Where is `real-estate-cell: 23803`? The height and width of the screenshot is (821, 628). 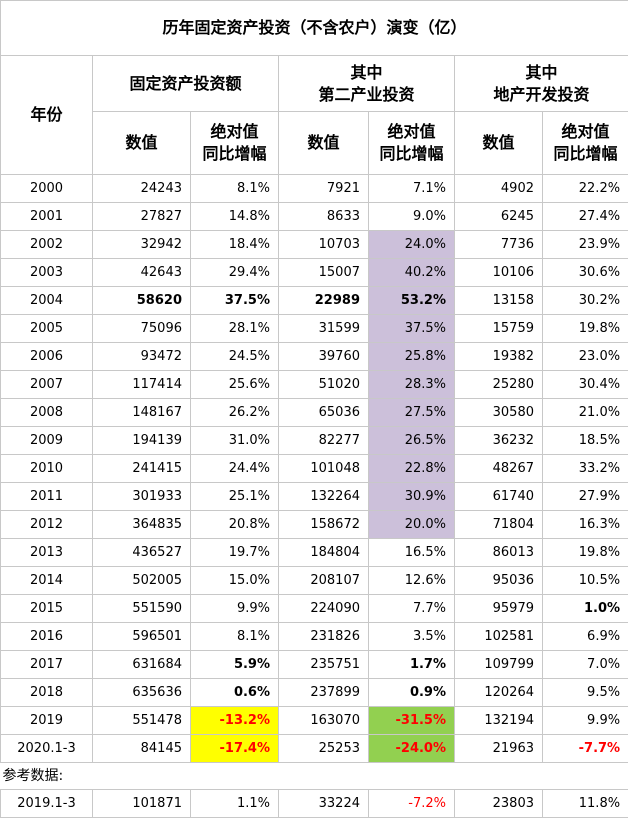 real-estate-cell: 23803 is located at coordinates (498, 803).